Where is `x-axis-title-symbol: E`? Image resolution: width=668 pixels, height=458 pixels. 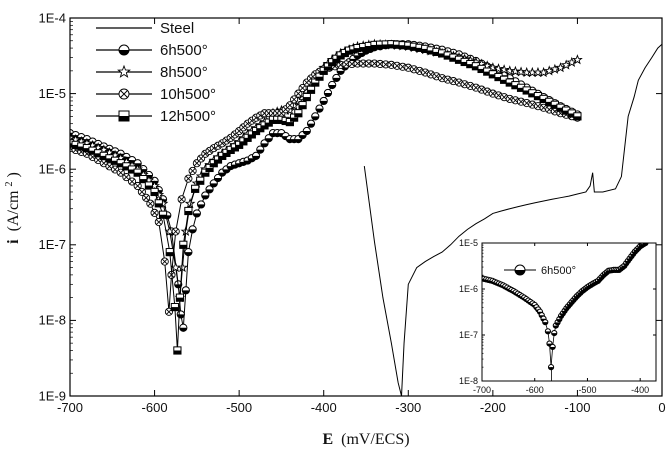 x-axis-title-symbol: E is located at coordinates (327, 439).